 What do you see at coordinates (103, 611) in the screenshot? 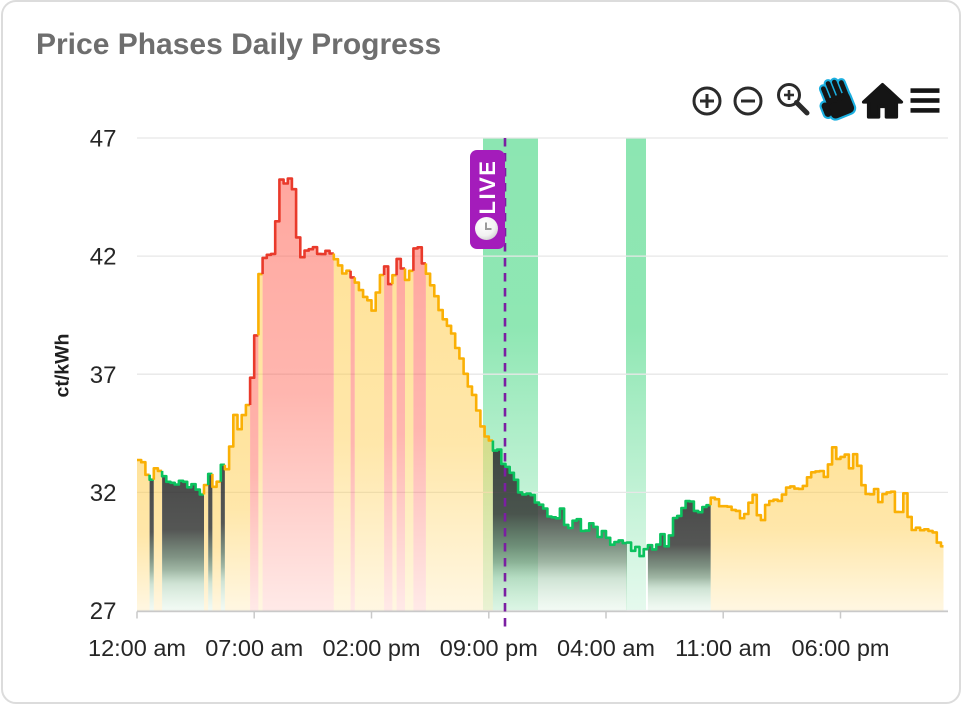
I see `svg-text: 27` at bounding box center [103, 611].